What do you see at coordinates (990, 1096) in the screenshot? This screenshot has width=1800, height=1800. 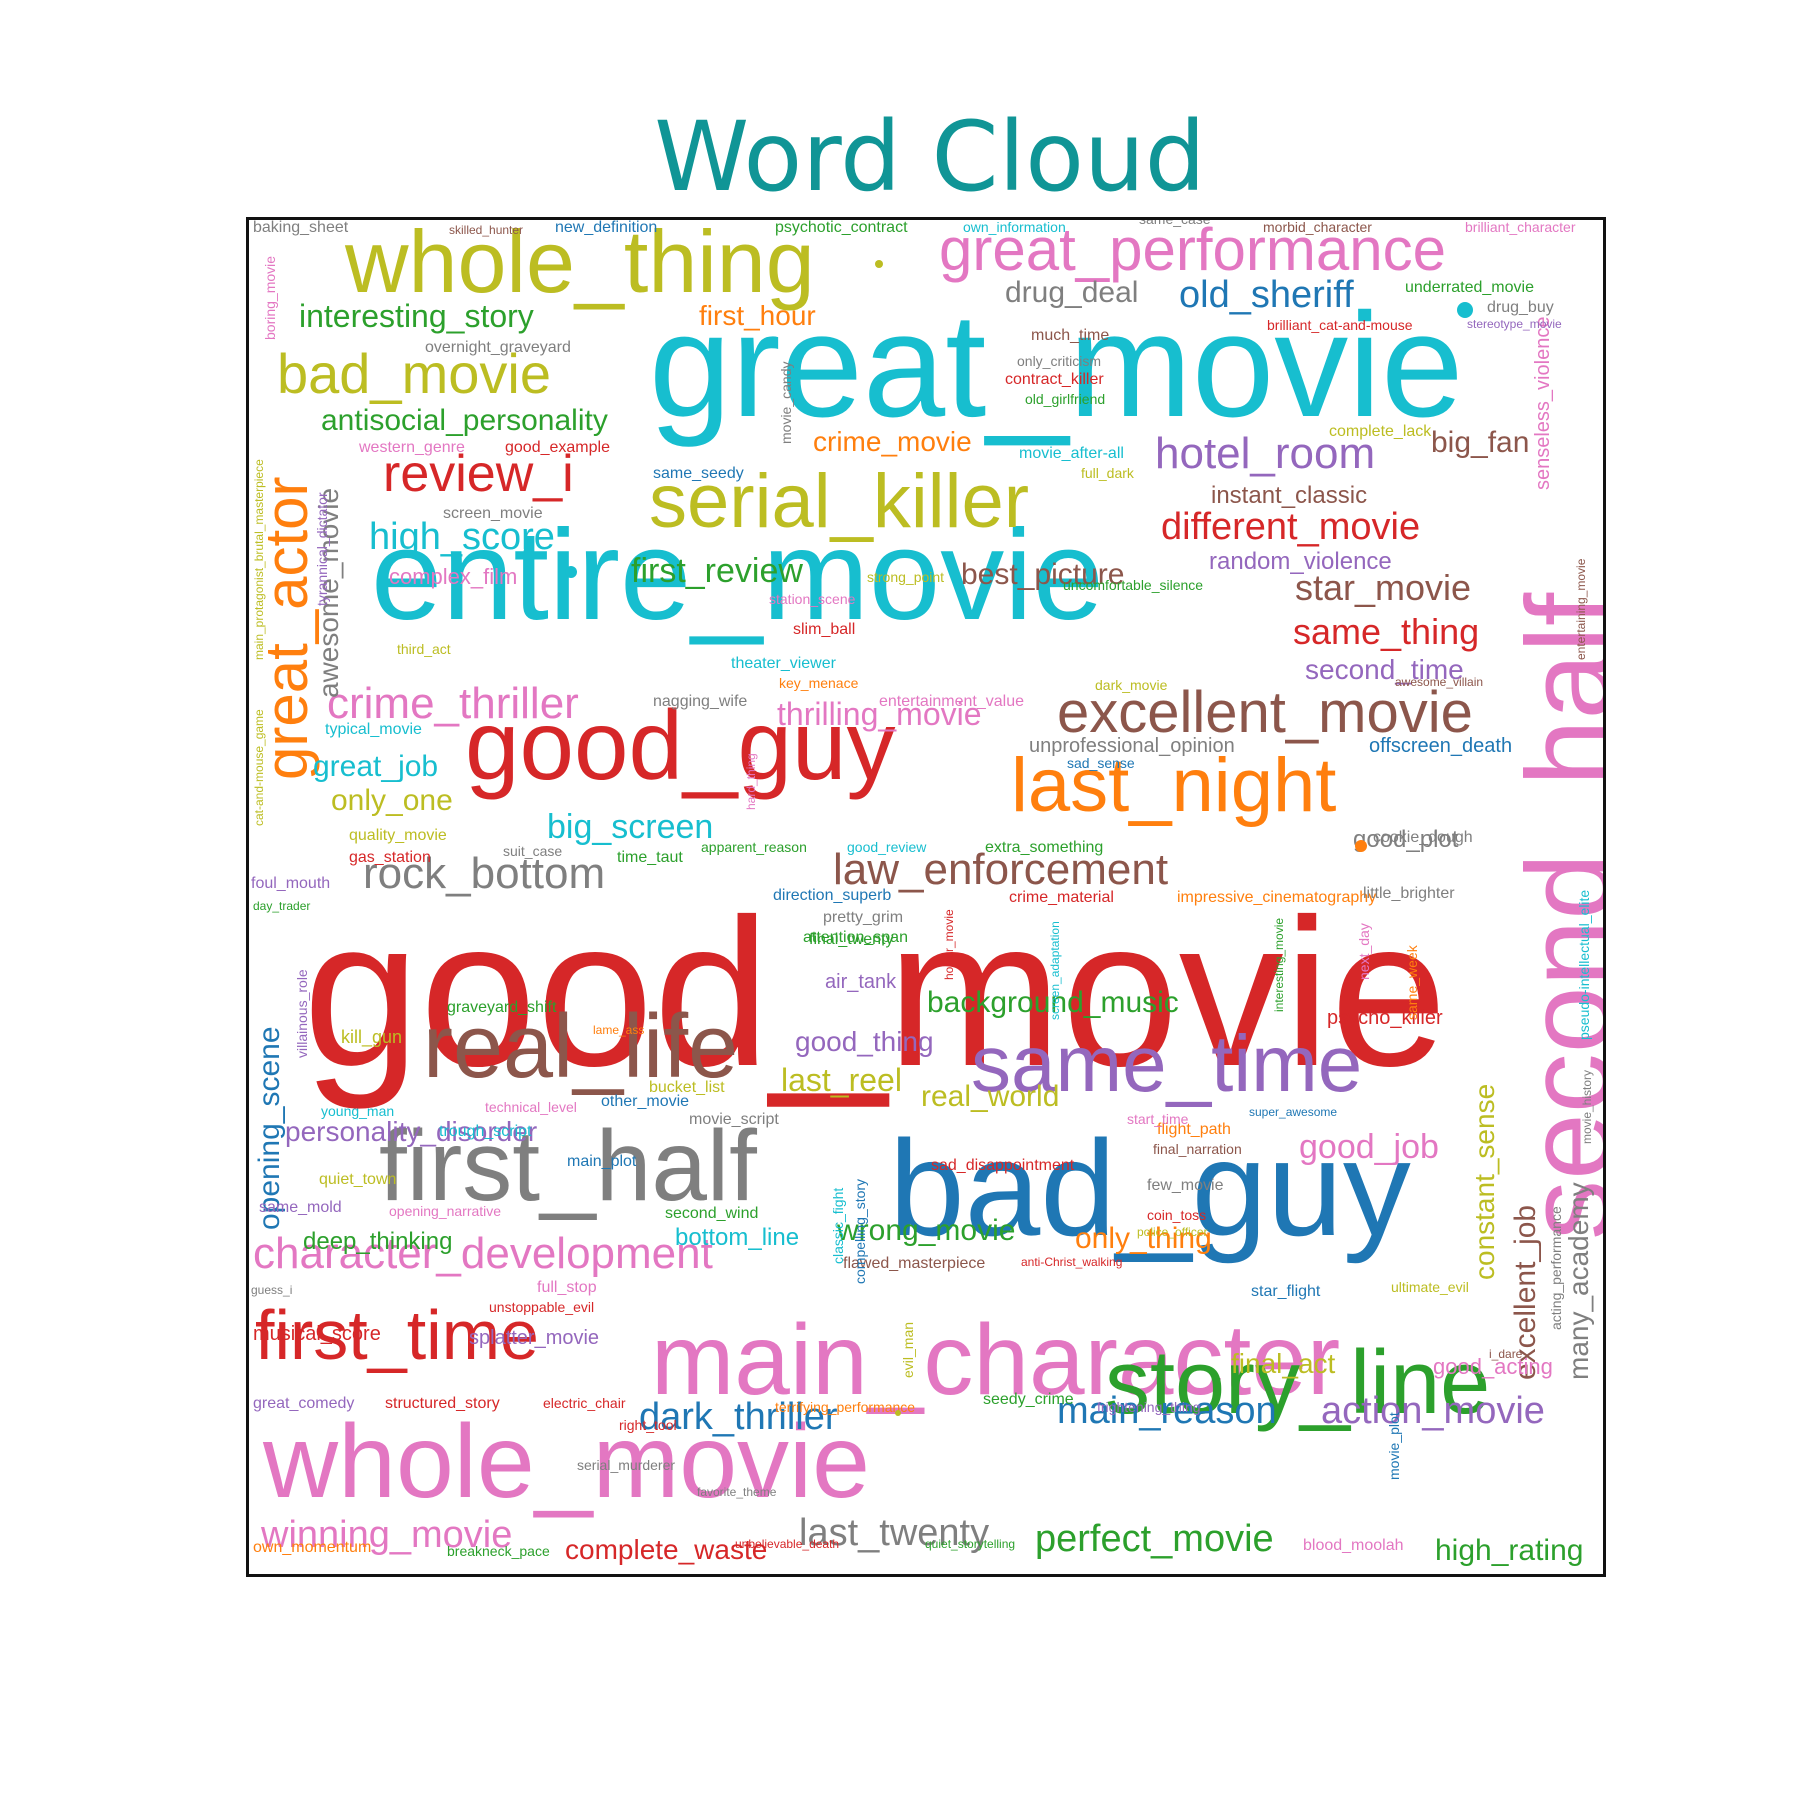 I see `word: real_world` at bounding box center [990, 1096].